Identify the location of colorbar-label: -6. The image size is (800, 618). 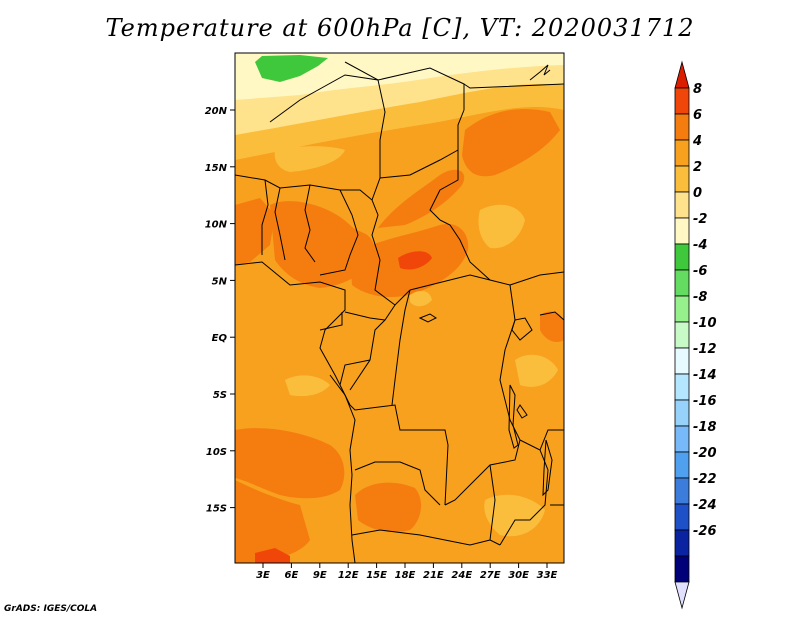
(700, 271).